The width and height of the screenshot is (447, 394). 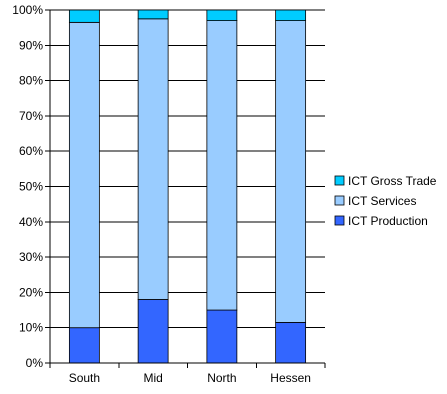 I want to click on y-tick-label: 30%, so click(x=31, y=257).